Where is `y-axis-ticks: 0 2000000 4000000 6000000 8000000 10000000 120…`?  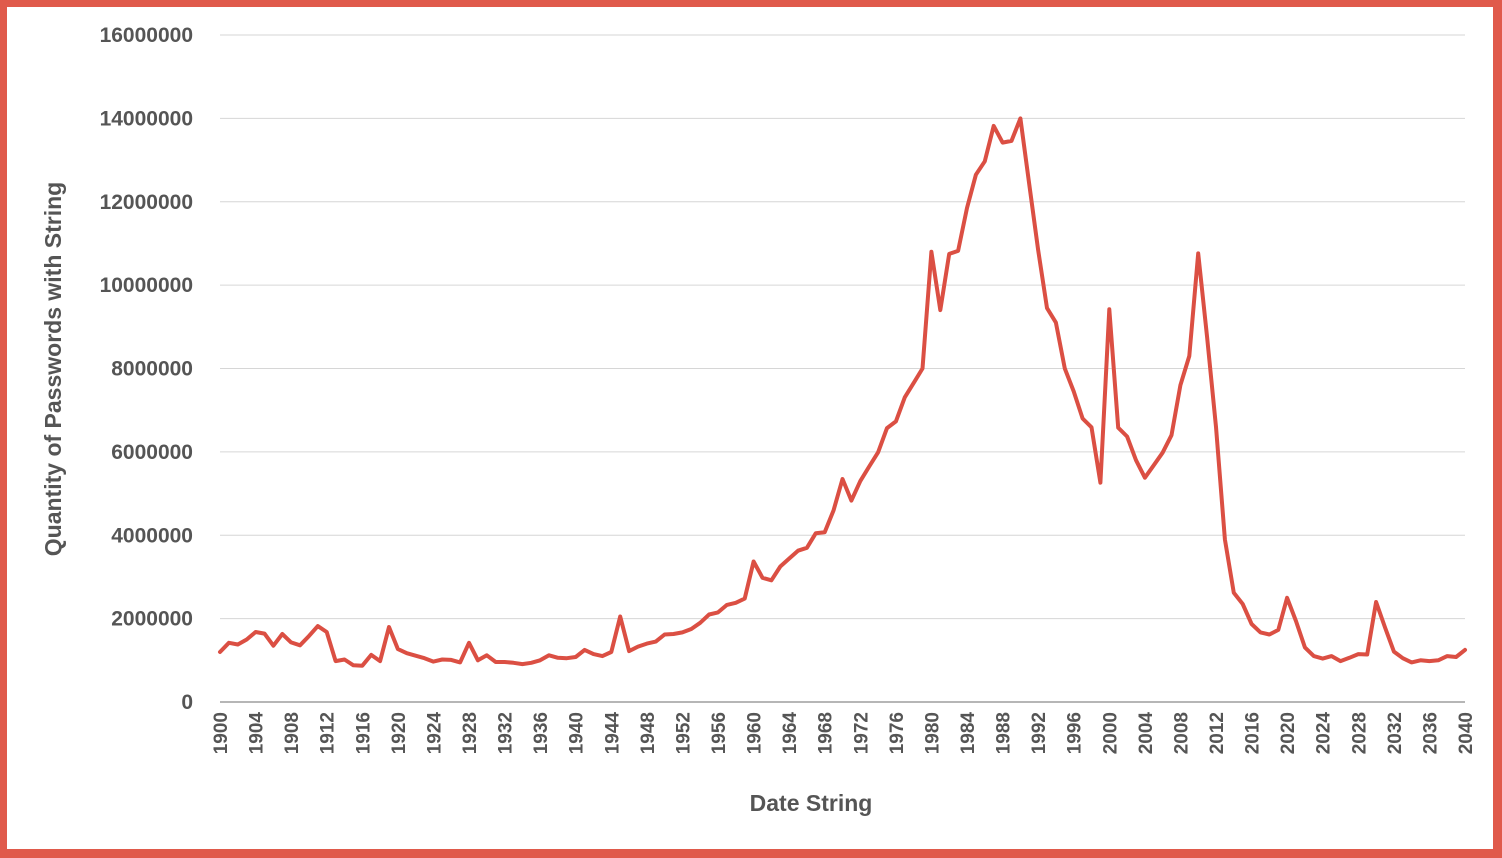 y-axis-ticks: 0 2000000 4000000 6000000 8000000 10000000 120… is located at coordinates (146, 369).